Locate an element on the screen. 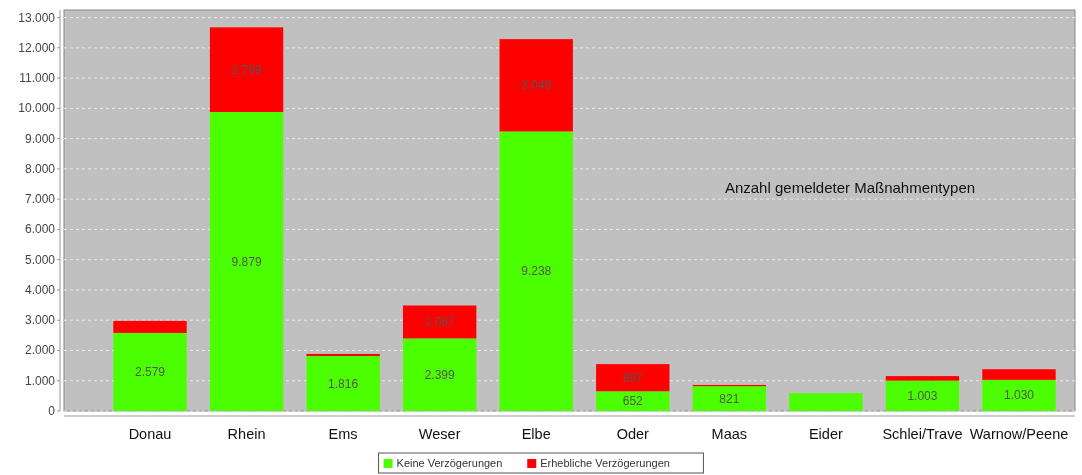  x-tick-label: Rhein is located at coordinates (246, 434).